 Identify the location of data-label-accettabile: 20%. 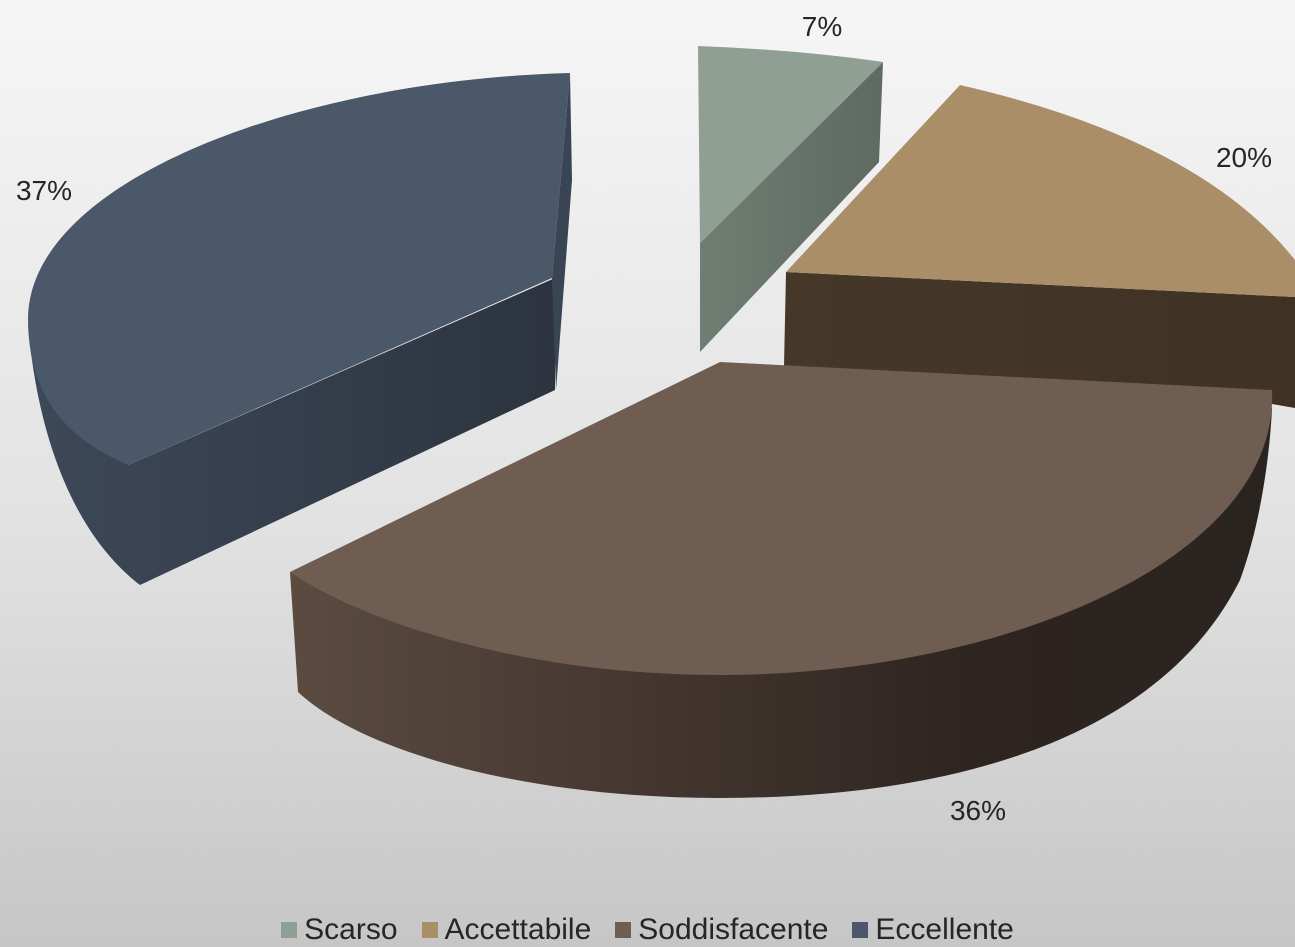
(1244, 157).